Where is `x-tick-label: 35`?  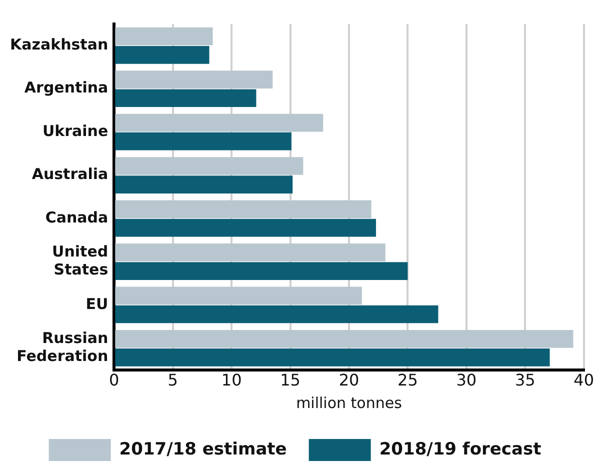 x-tick-label: 35 is located at coordinates (525, 380).